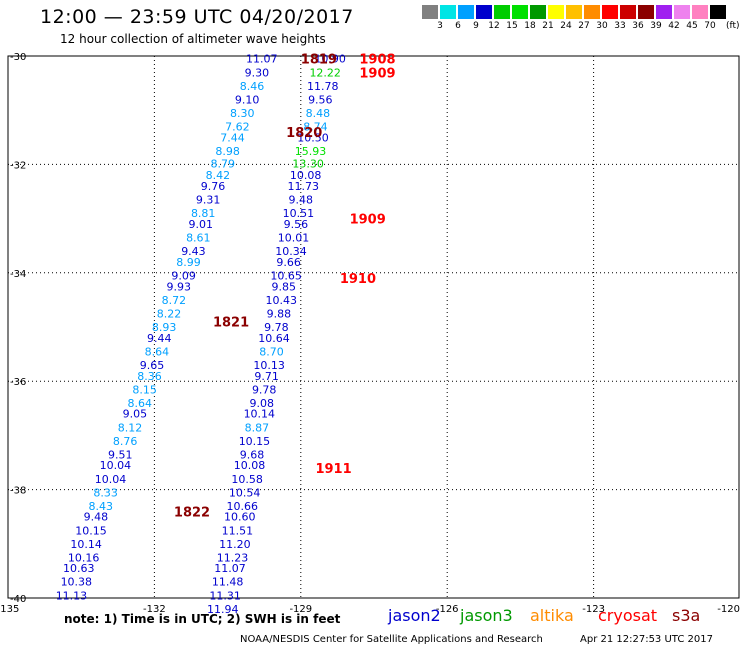 The height and width of the screenshot is (650, 740). What do you see at coordinates (223, 609) in the screenshot?
I see `swh-point-label: 11.94` at bounding box center [223, 609].